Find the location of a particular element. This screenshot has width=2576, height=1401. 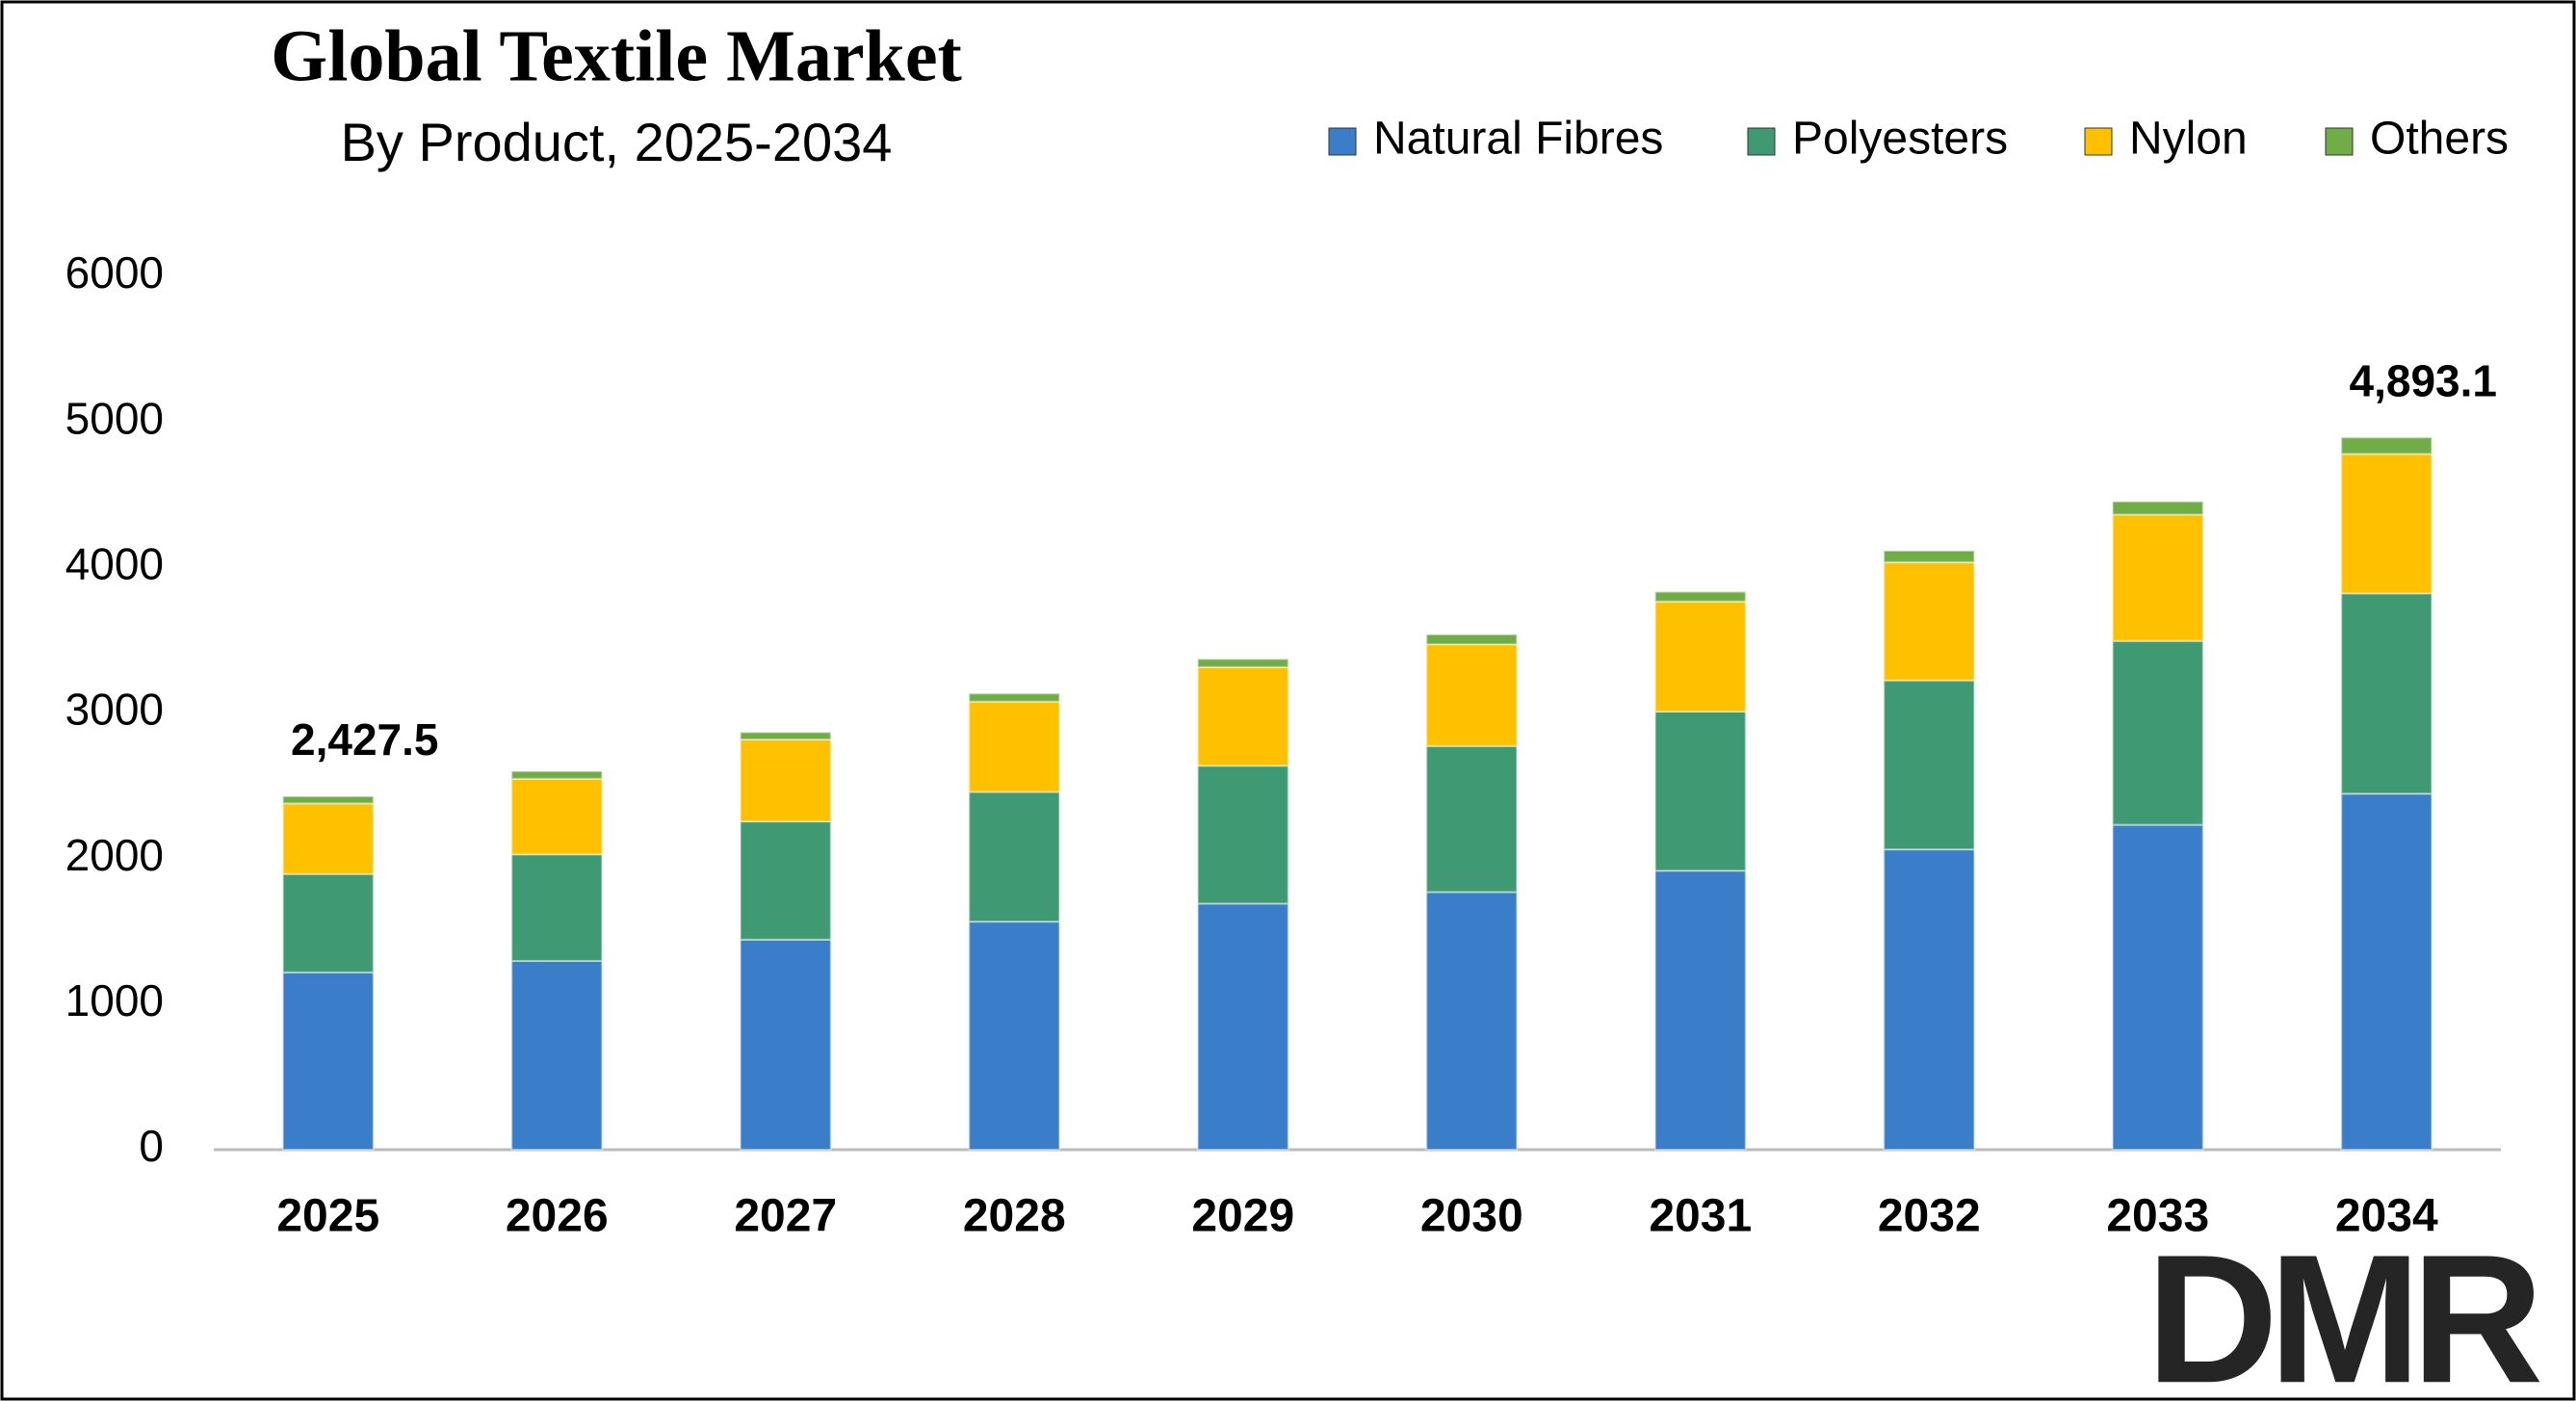

y-tick-label: 1000 is located at coordinates (114, 1000).